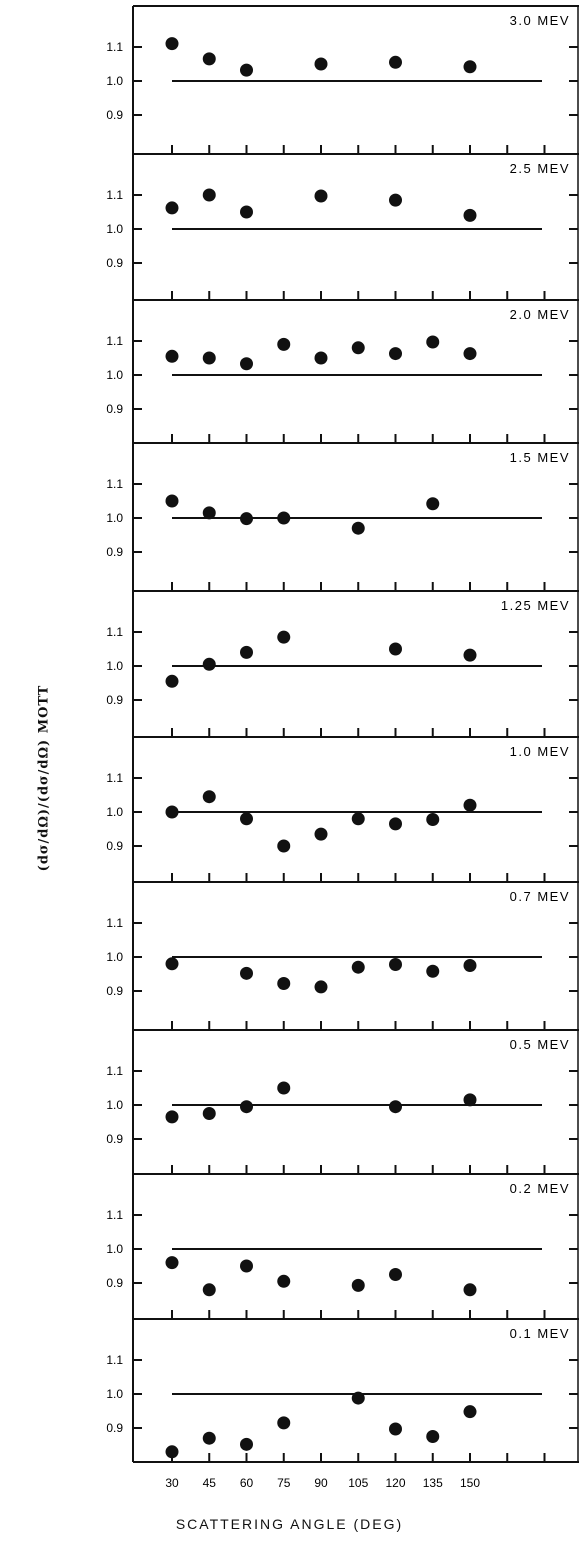  I want to click on panel-energy-label: 0.7 MEV, so click(540, 896).